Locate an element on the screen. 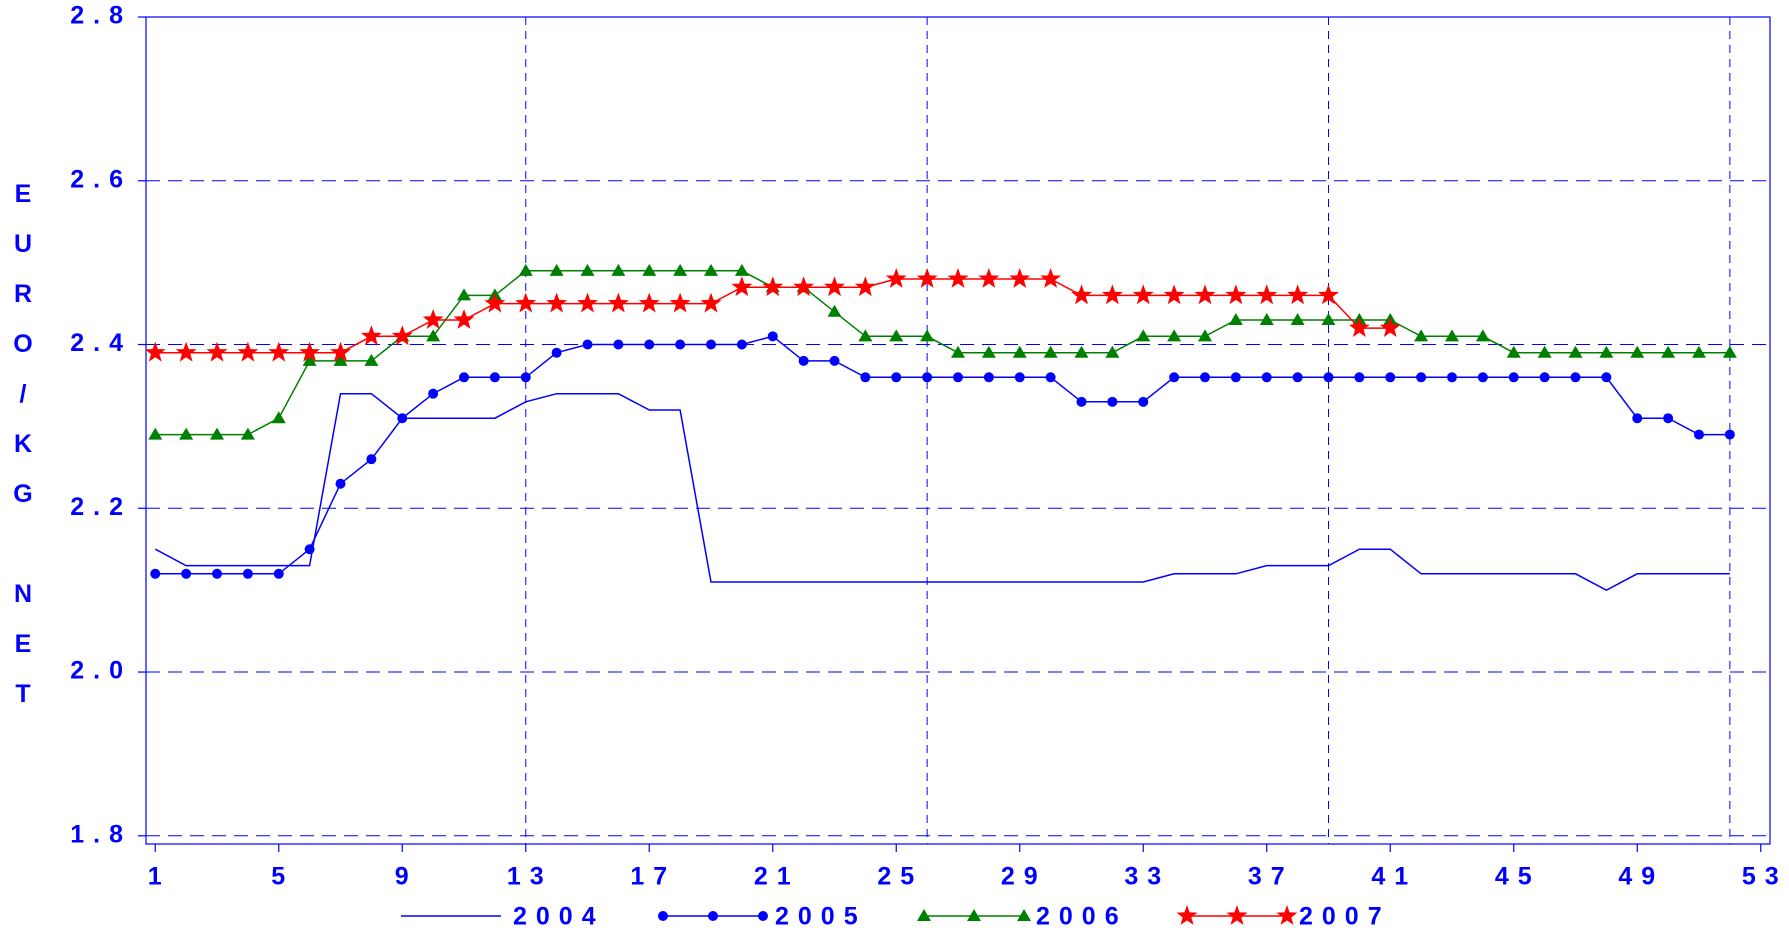 This screenshot has height=940, width=1789. x-tick-label: 41 is located at coordinates (1394, 877).